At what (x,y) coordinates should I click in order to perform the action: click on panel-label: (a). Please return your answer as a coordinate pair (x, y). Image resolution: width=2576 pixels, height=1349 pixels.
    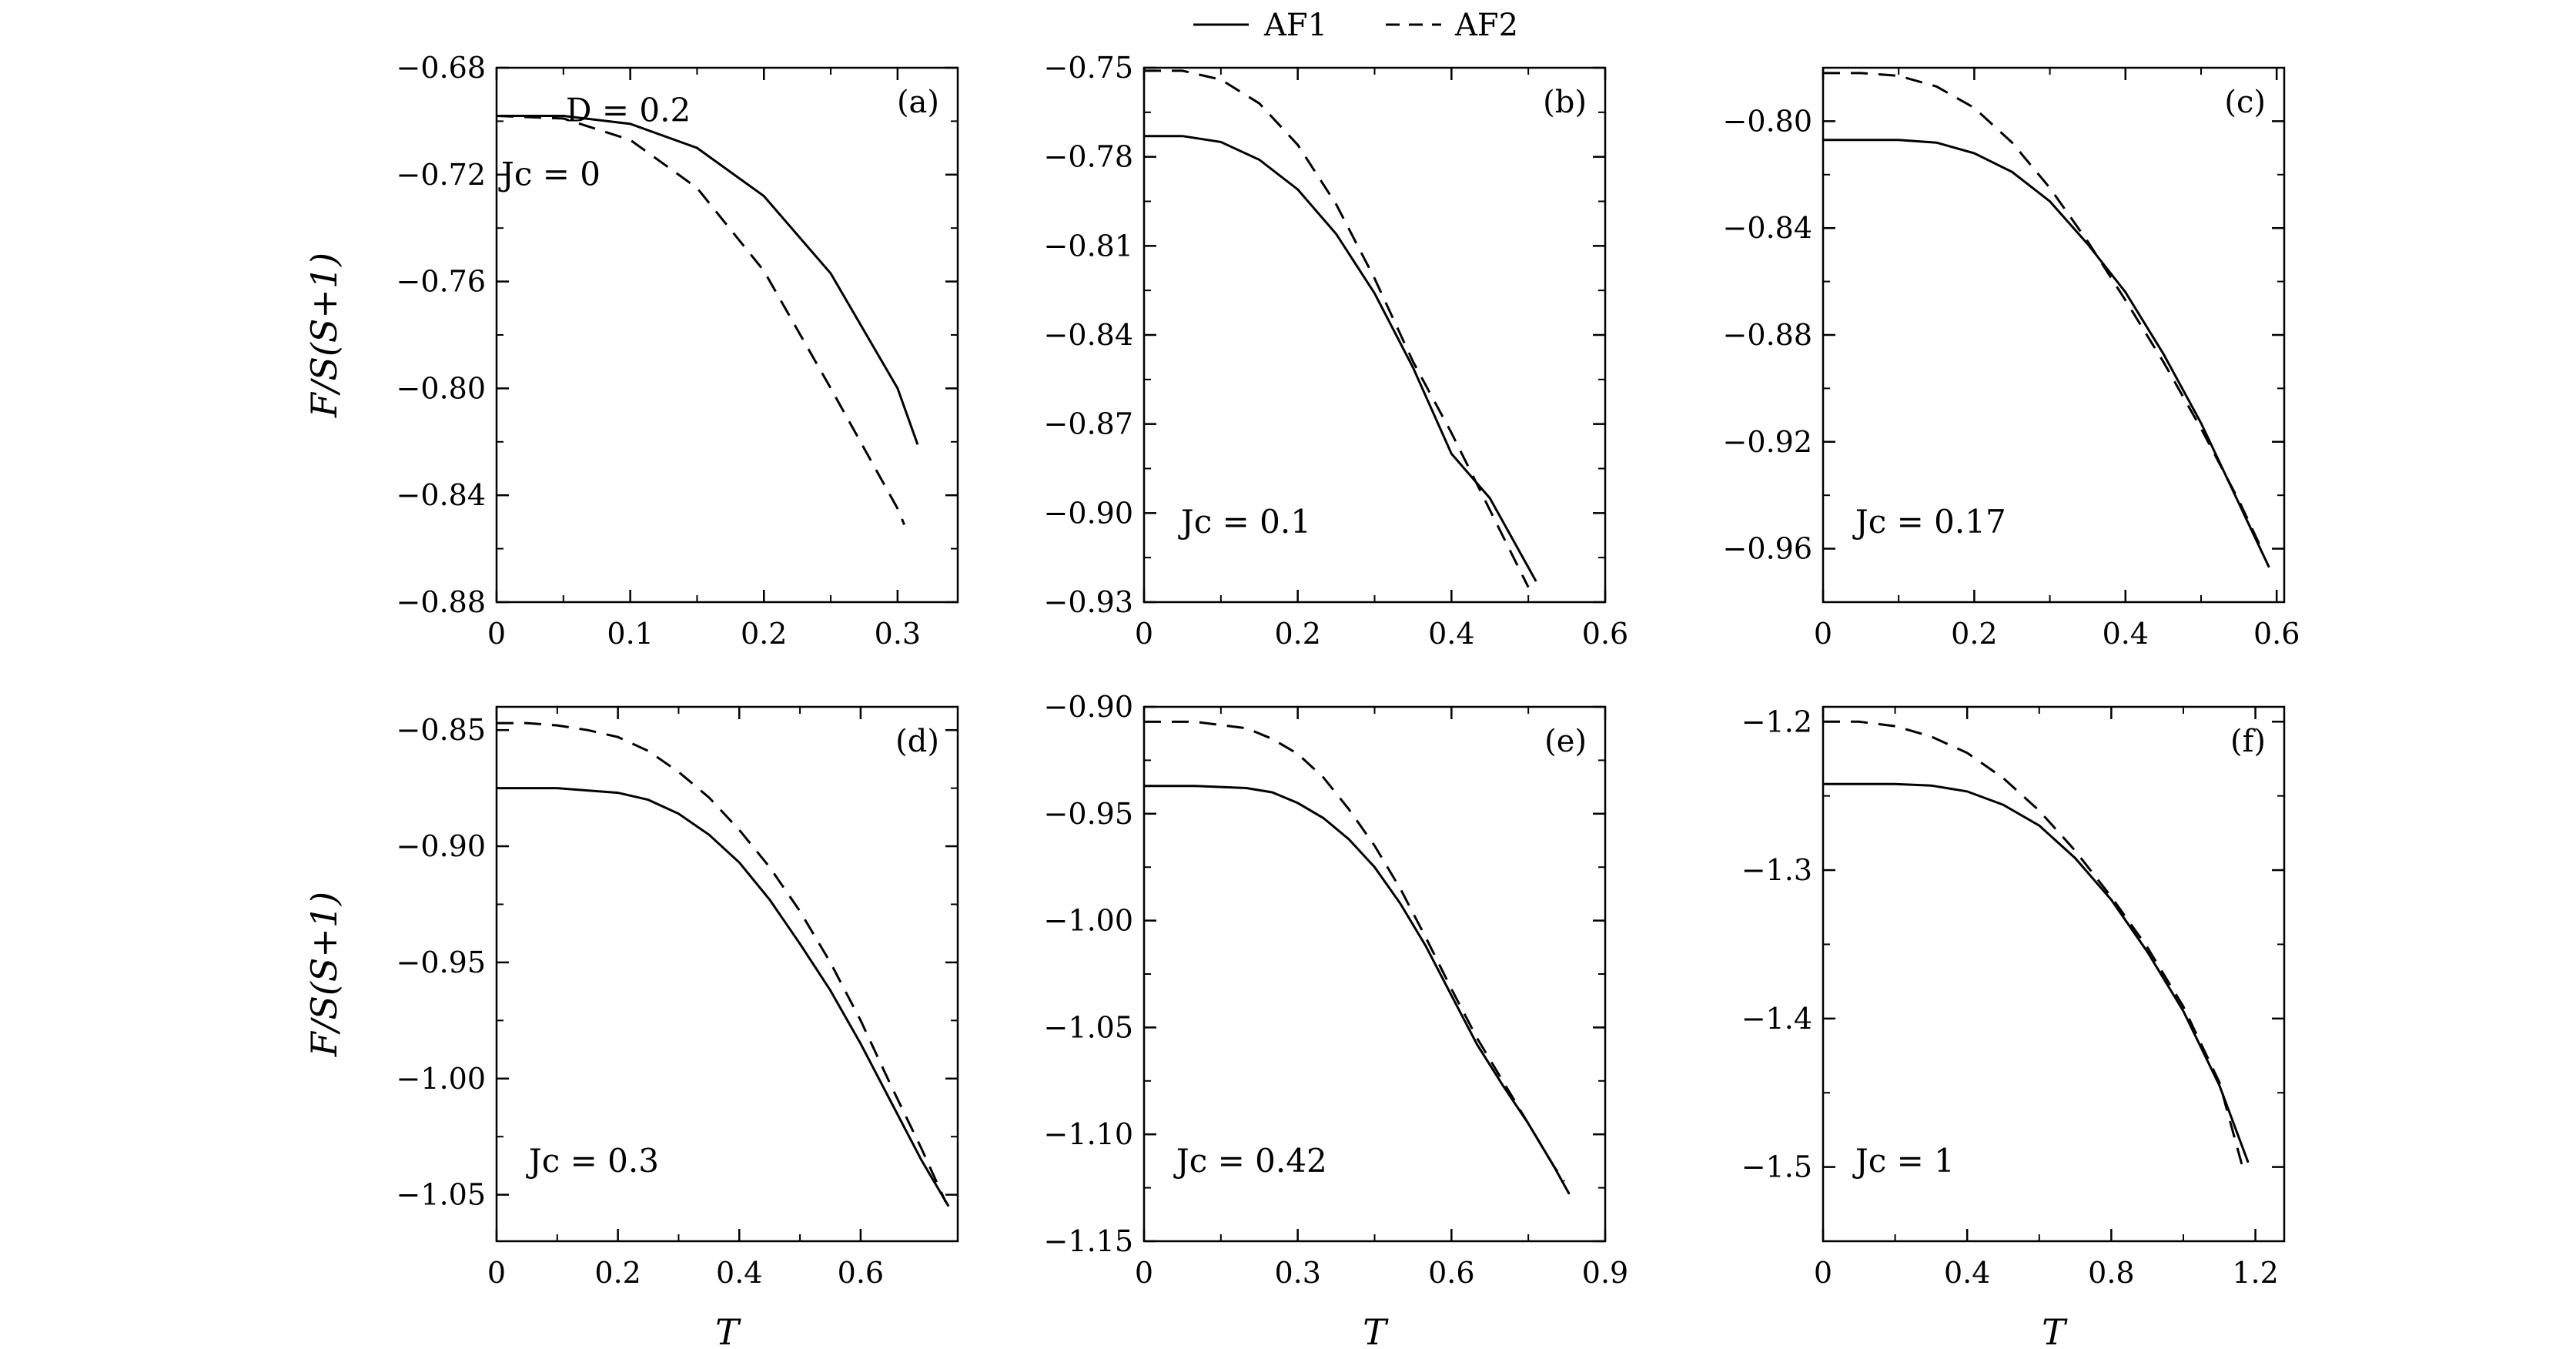
    Looking at the image, I should click on (918, 102).